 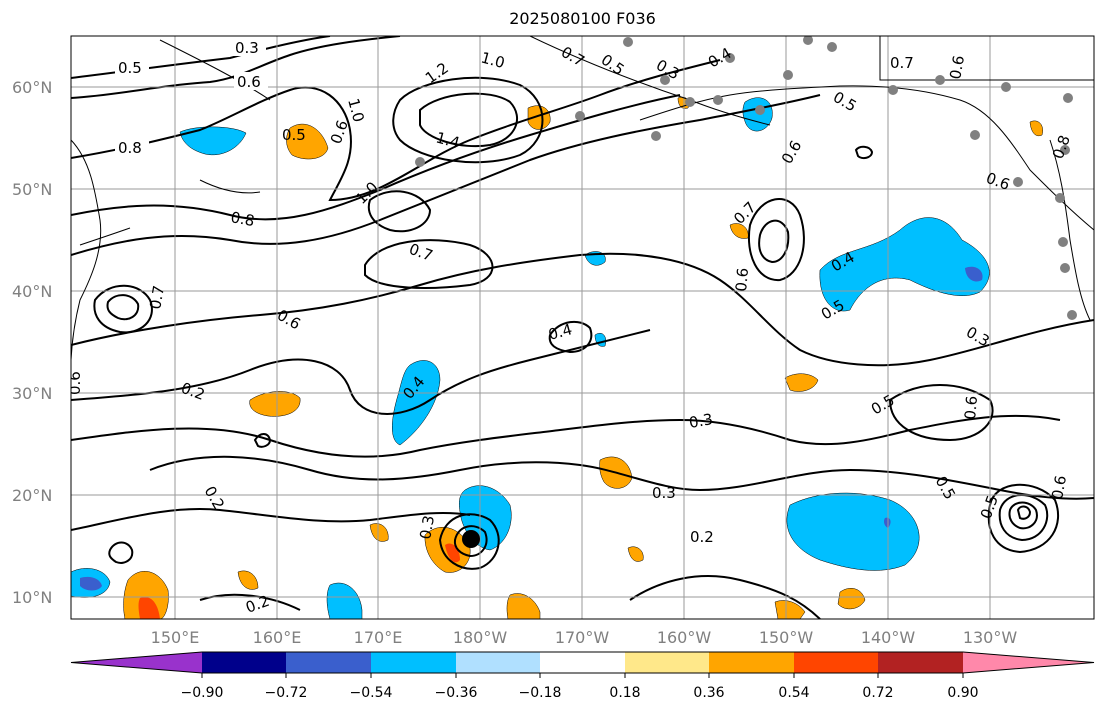 I want to click on colorbar, so click(x=582, y=664).